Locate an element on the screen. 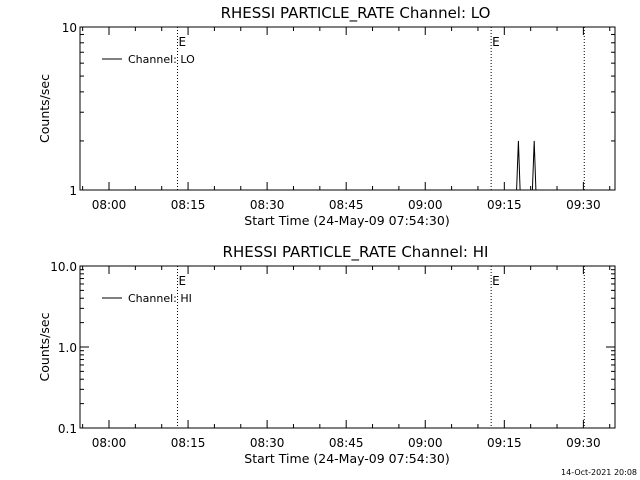 The height and width of the screenshot is (480, 640). chart-title: RHESSI PARTICLE_RATE Channel: LO is located at coordinates (356, 13).